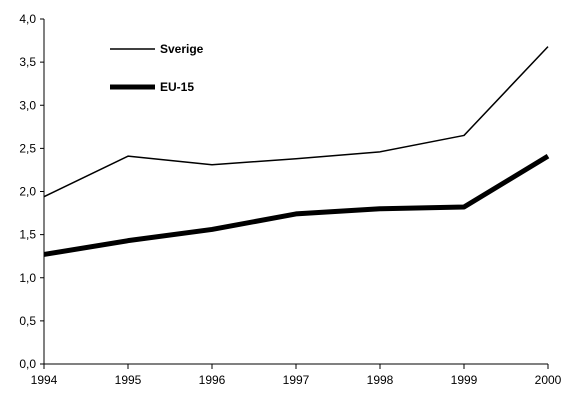  I want to click on x-tick-label: 1998, so click(380, 380).